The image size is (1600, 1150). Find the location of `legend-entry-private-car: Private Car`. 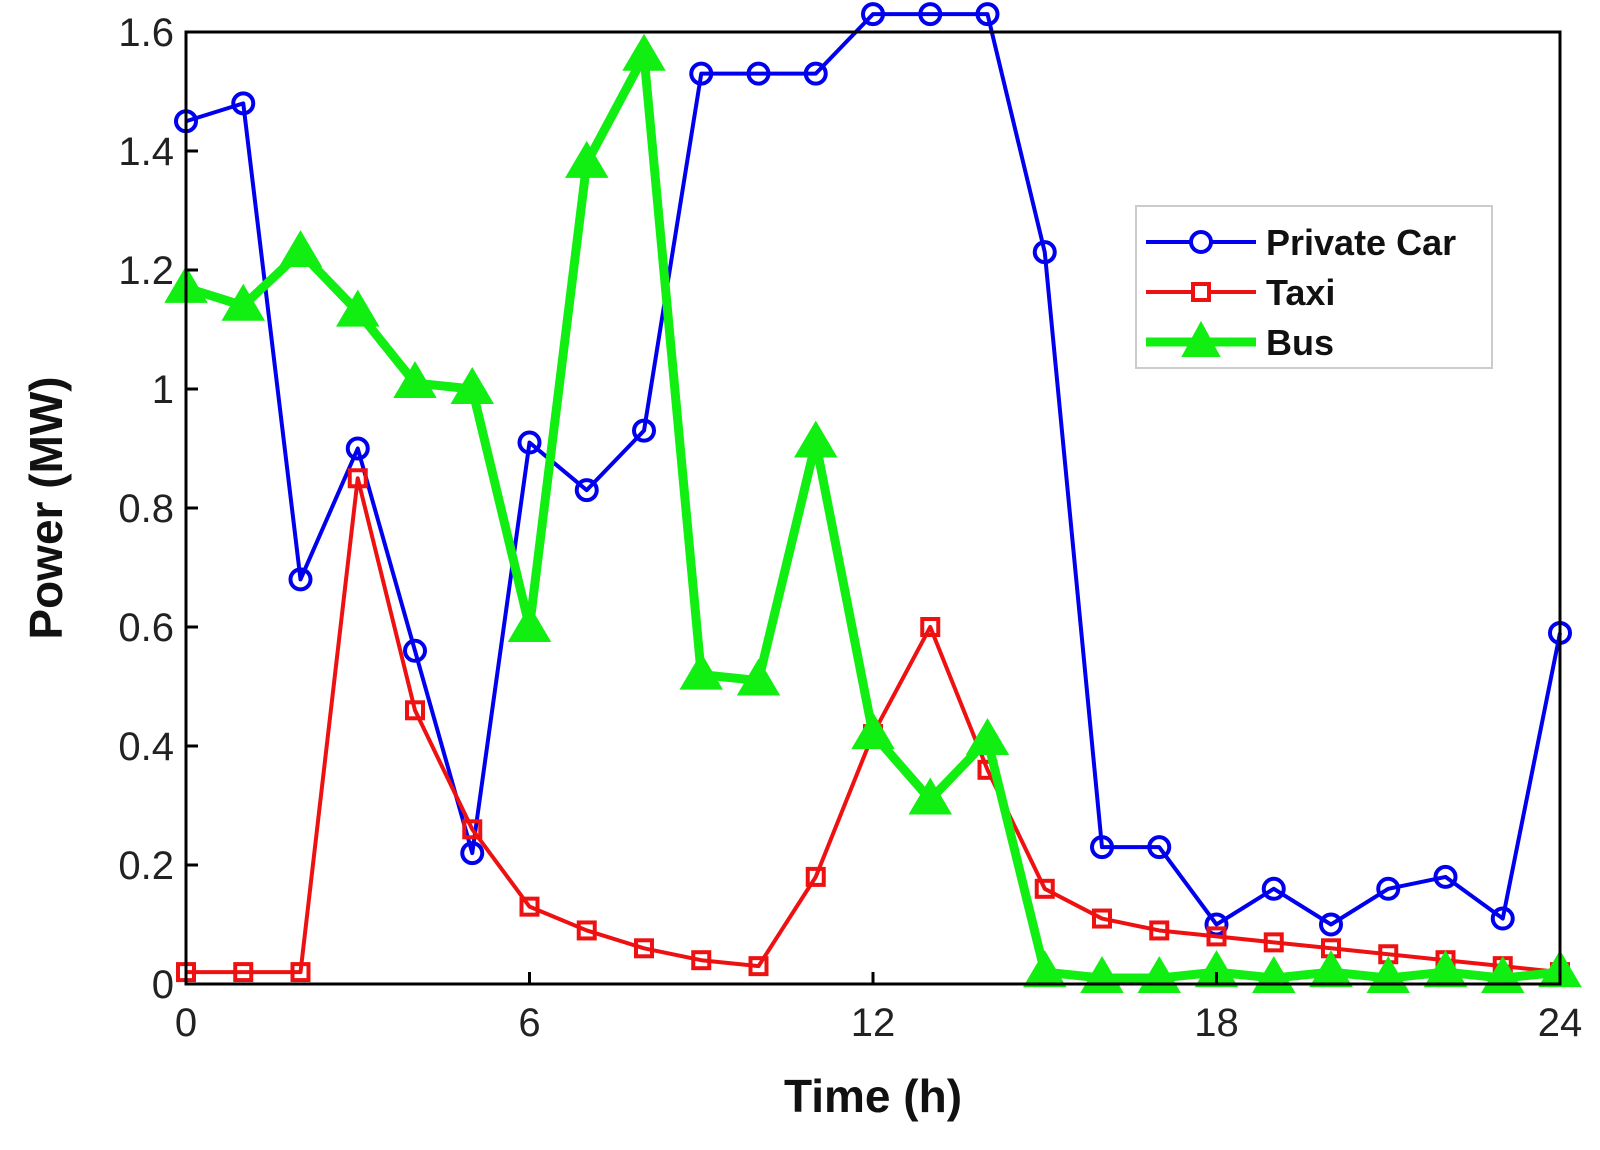

legend-entry-private-car: Private Car is located at coordinates (1301, 242).